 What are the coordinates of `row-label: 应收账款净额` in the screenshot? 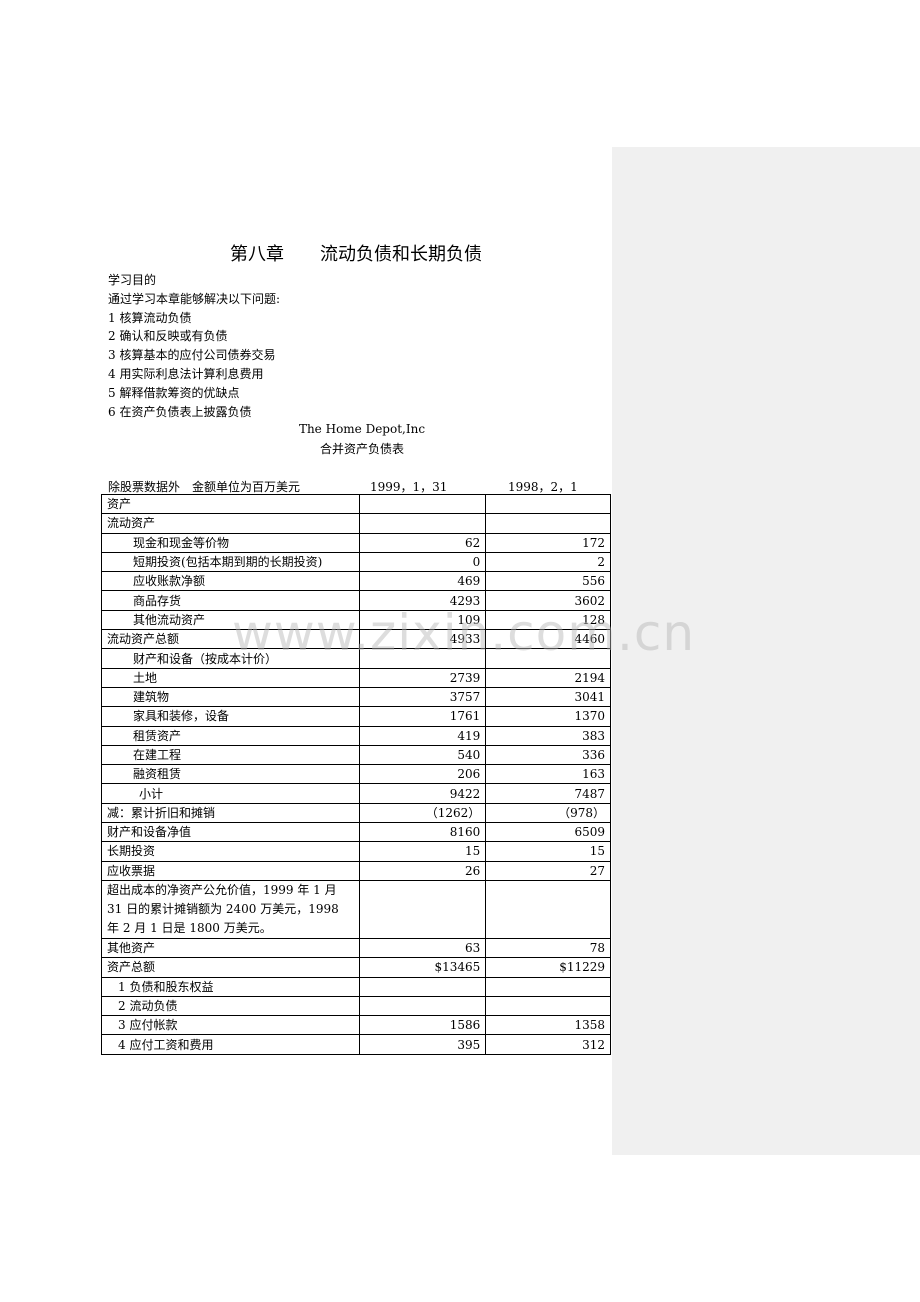 It's located at (230, 581).